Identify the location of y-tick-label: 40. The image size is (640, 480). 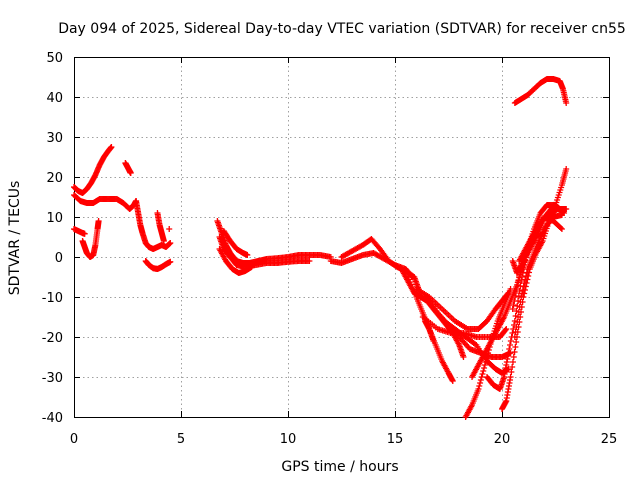
(54, 98).